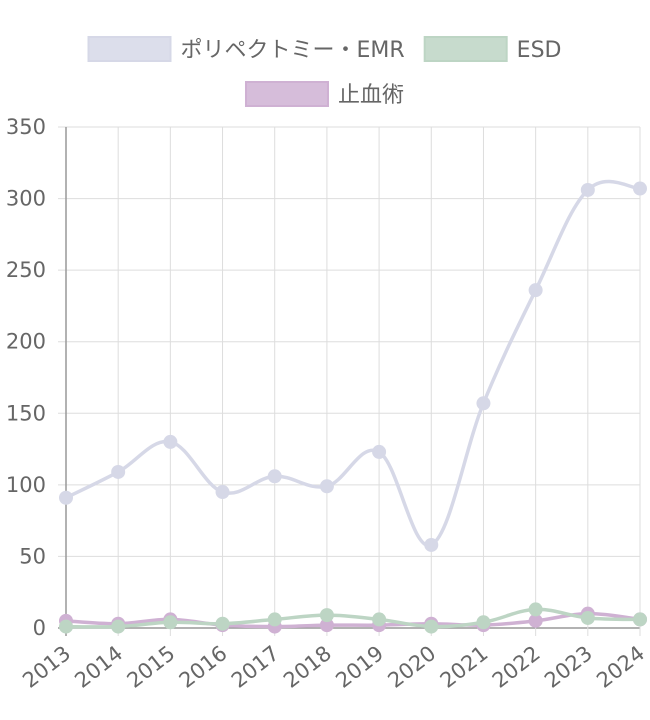 Image resolution: width=650 pixels, height=720 pixels. I want to click on y-axis: 0 50 100 150 200 250 300 350, so click(26, 377).